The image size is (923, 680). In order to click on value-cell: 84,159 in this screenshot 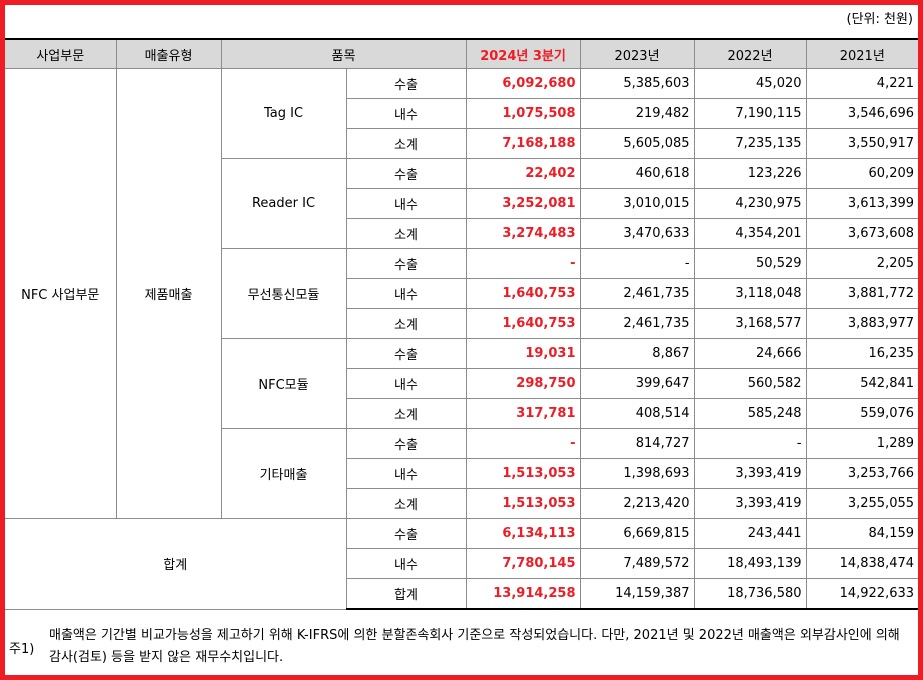, I will do `click(862, 533)`.